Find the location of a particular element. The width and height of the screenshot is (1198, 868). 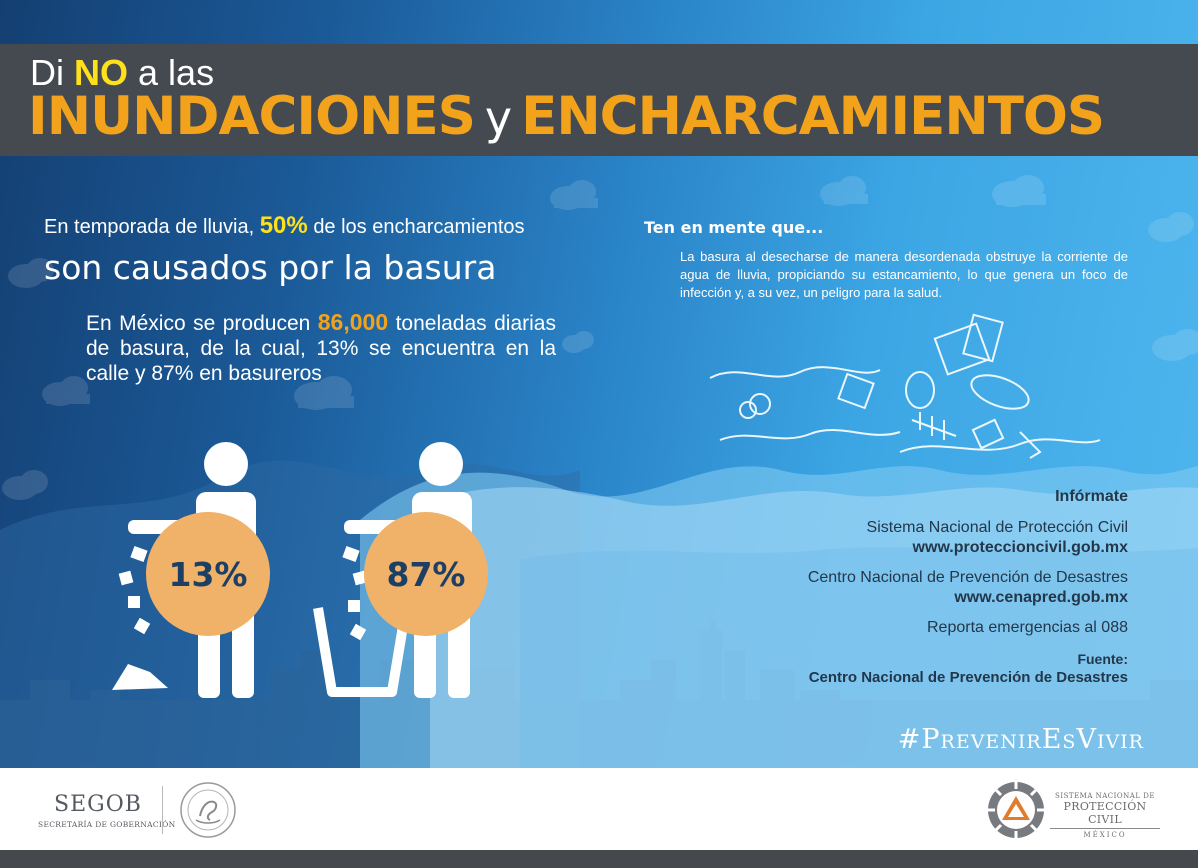

title-line-2: INUNDACIONES y ENCHARCAMIENTOS is located at coordinates (566, 116).